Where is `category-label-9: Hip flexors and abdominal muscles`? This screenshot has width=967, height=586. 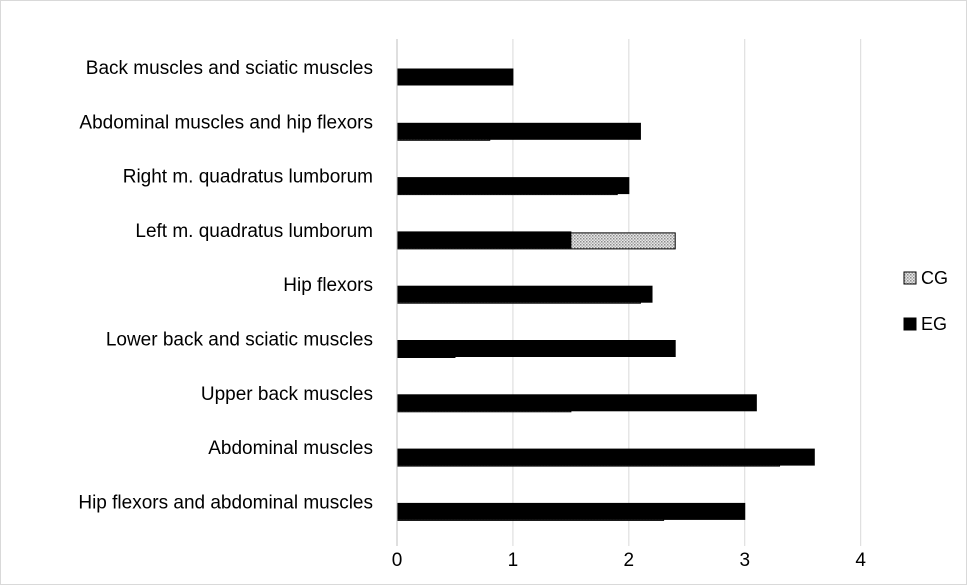
category-label-9: Hip flexors and abdominal muscles is located at coordinates (225, 502).